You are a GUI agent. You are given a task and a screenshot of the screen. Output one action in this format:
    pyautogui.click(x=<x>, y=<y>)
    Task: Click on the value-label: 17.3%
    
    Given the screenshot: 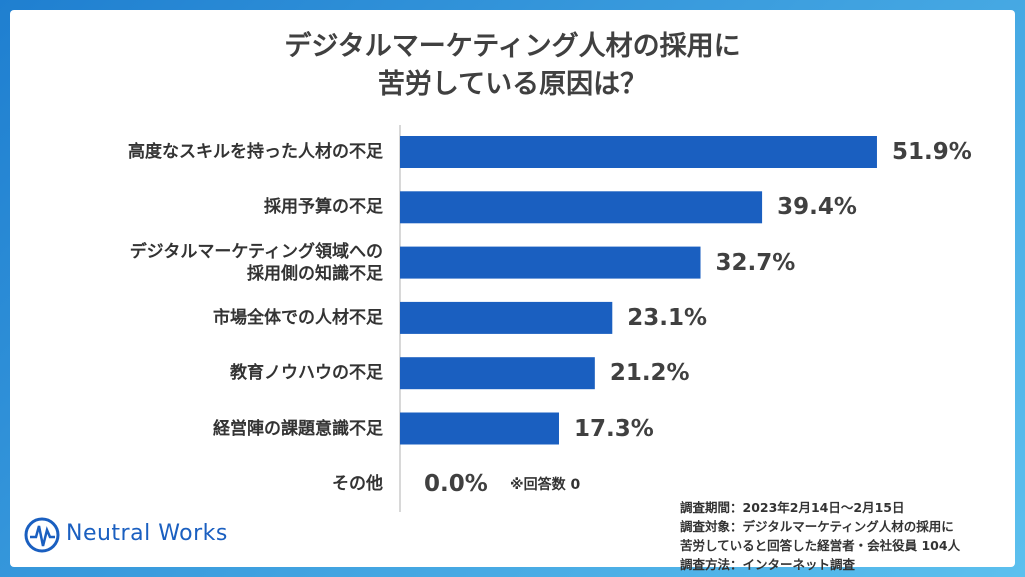 What is the action you would take?
    pyautogui.click(x=613, y=428)
    